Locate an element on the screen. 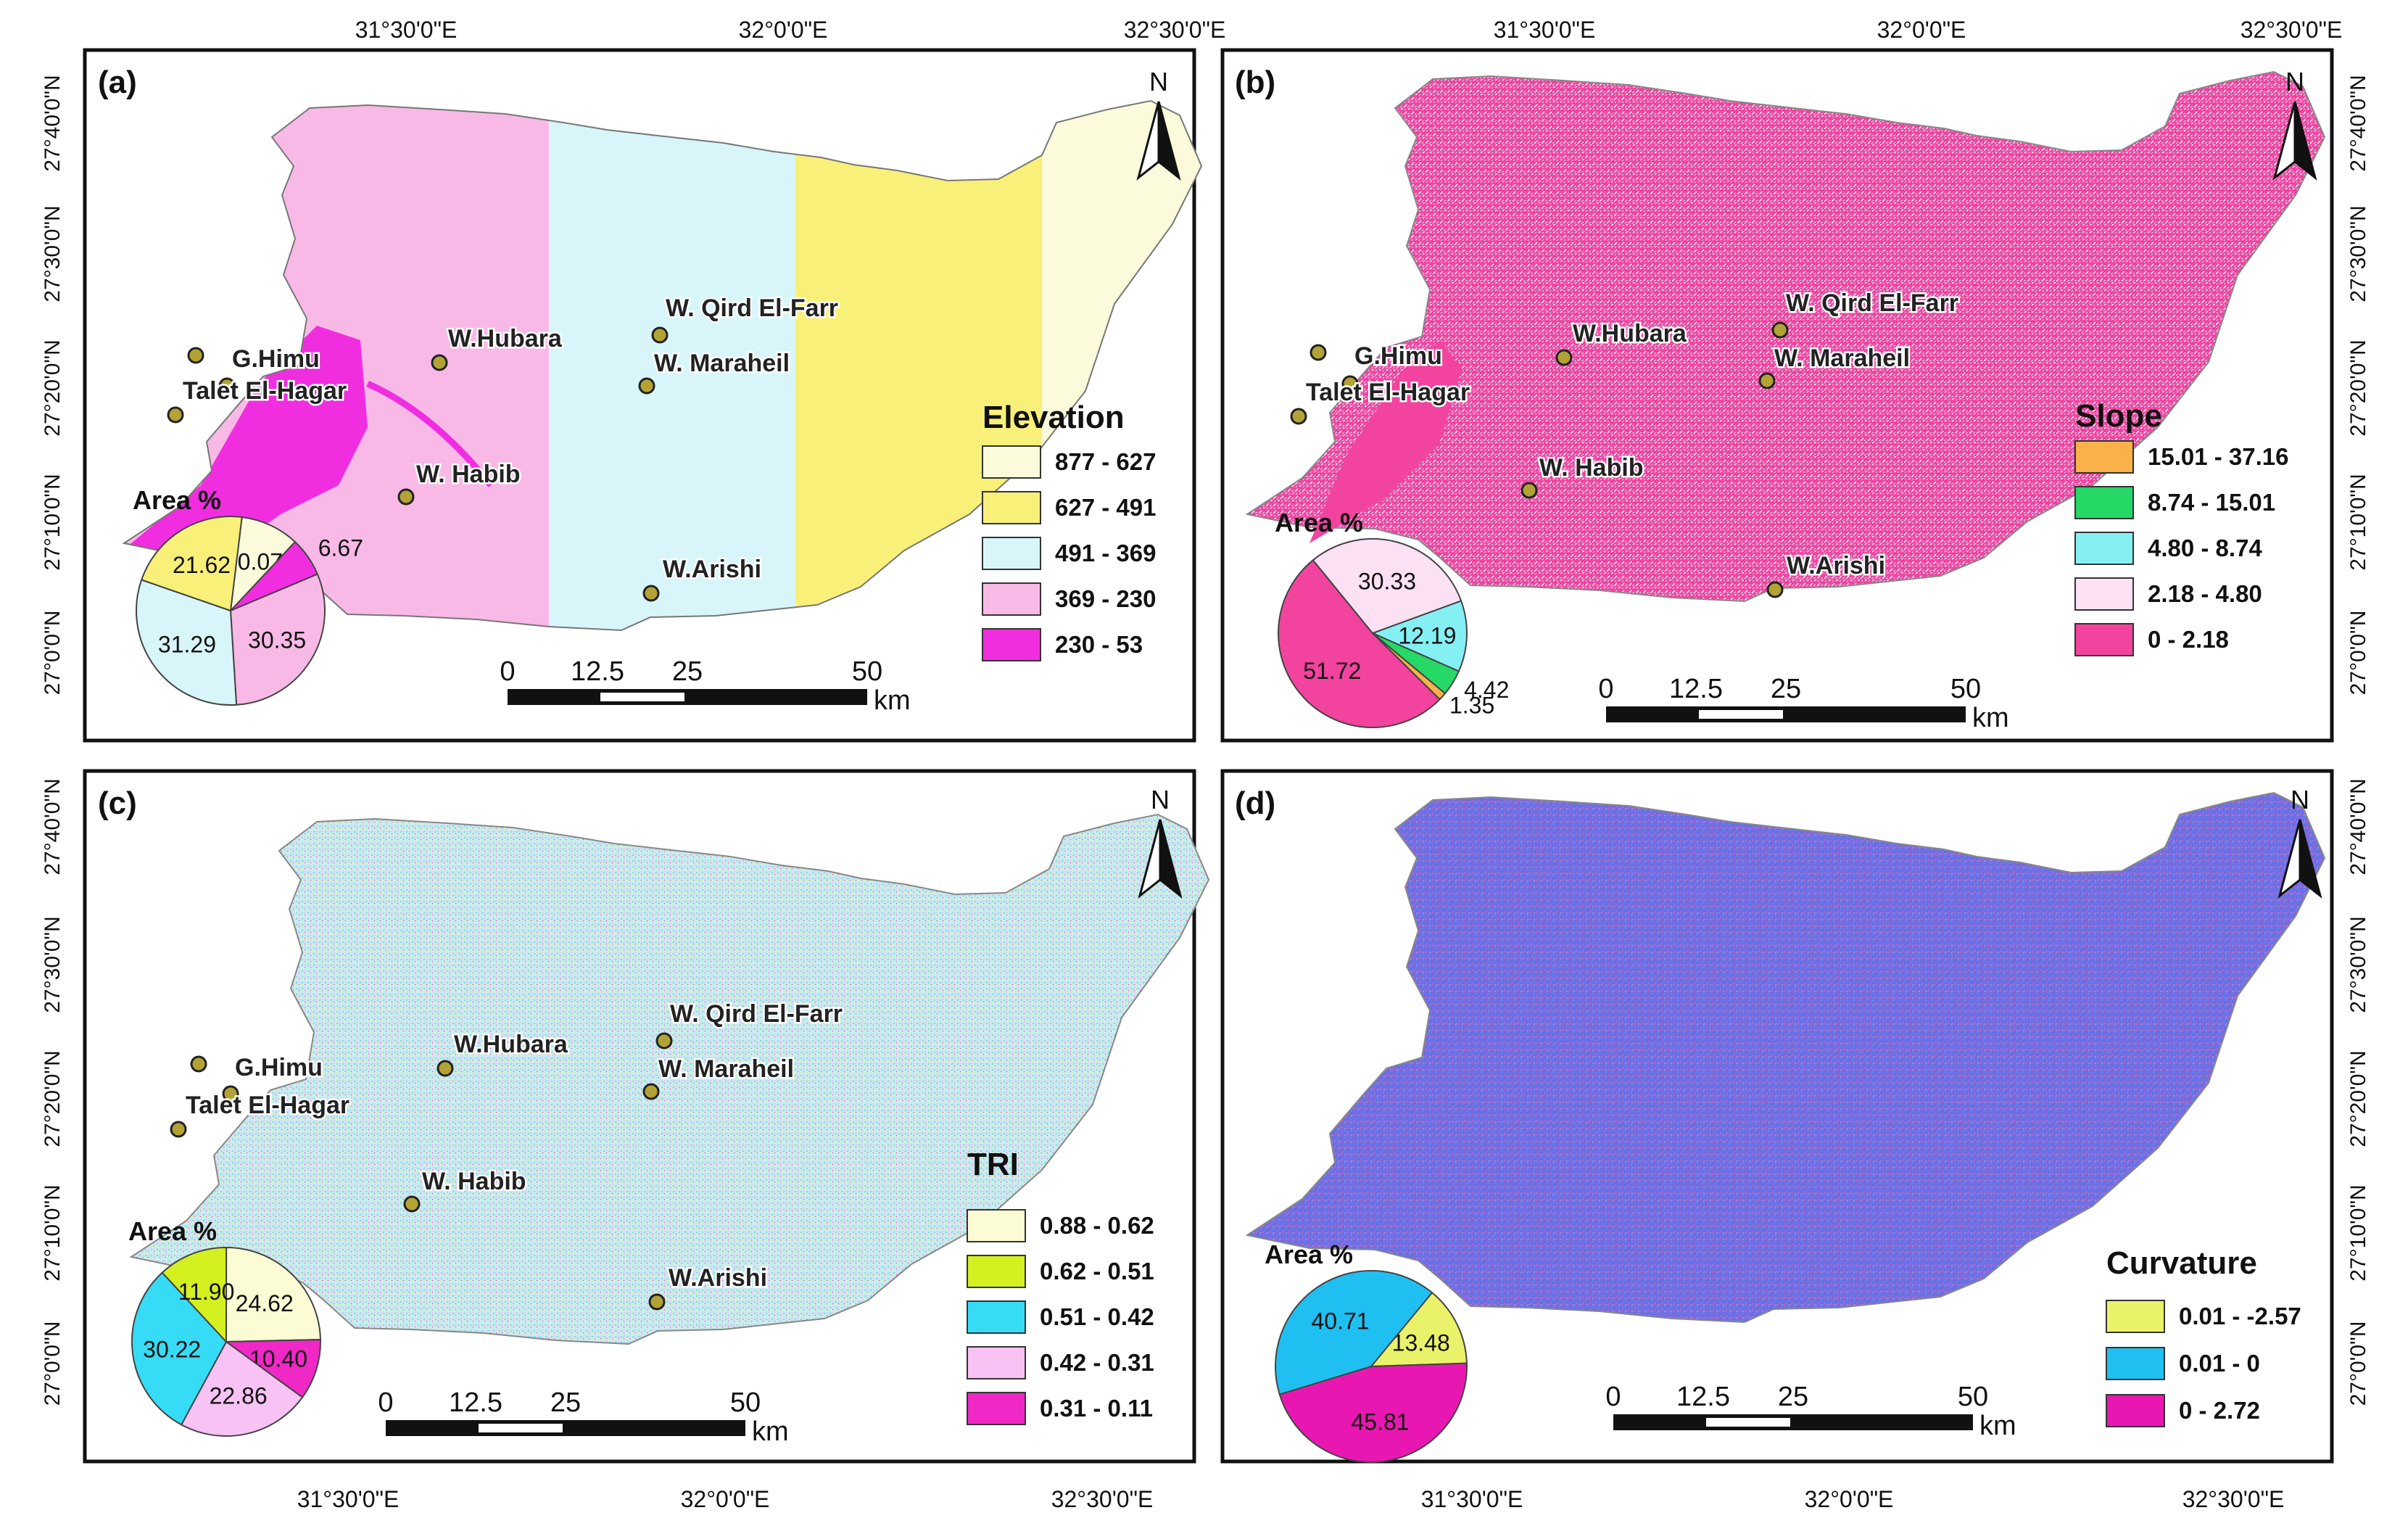  bottom-axis-label: 32°30'0"E is located at coordinates (2233, 1499).